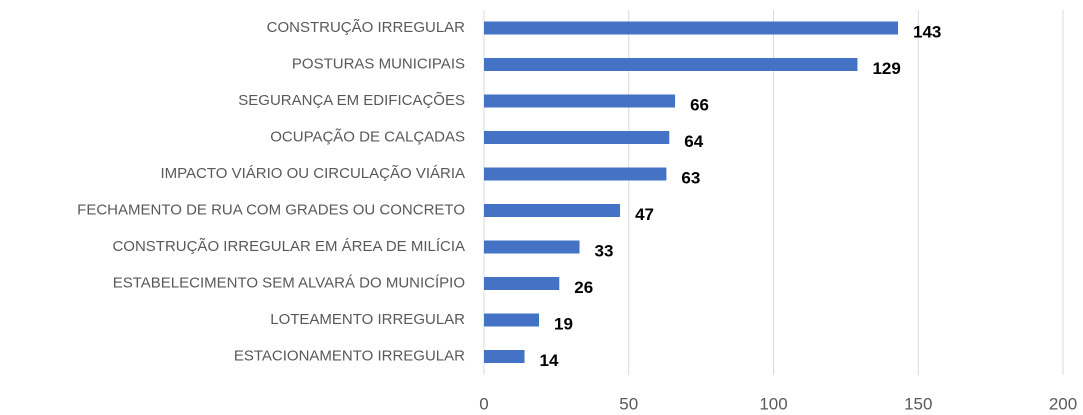 This screenshot has width=1083, height=415. I want to click on y-tick-label: CONSTRUÇÃO IRREGULAR, so click(366, 27).